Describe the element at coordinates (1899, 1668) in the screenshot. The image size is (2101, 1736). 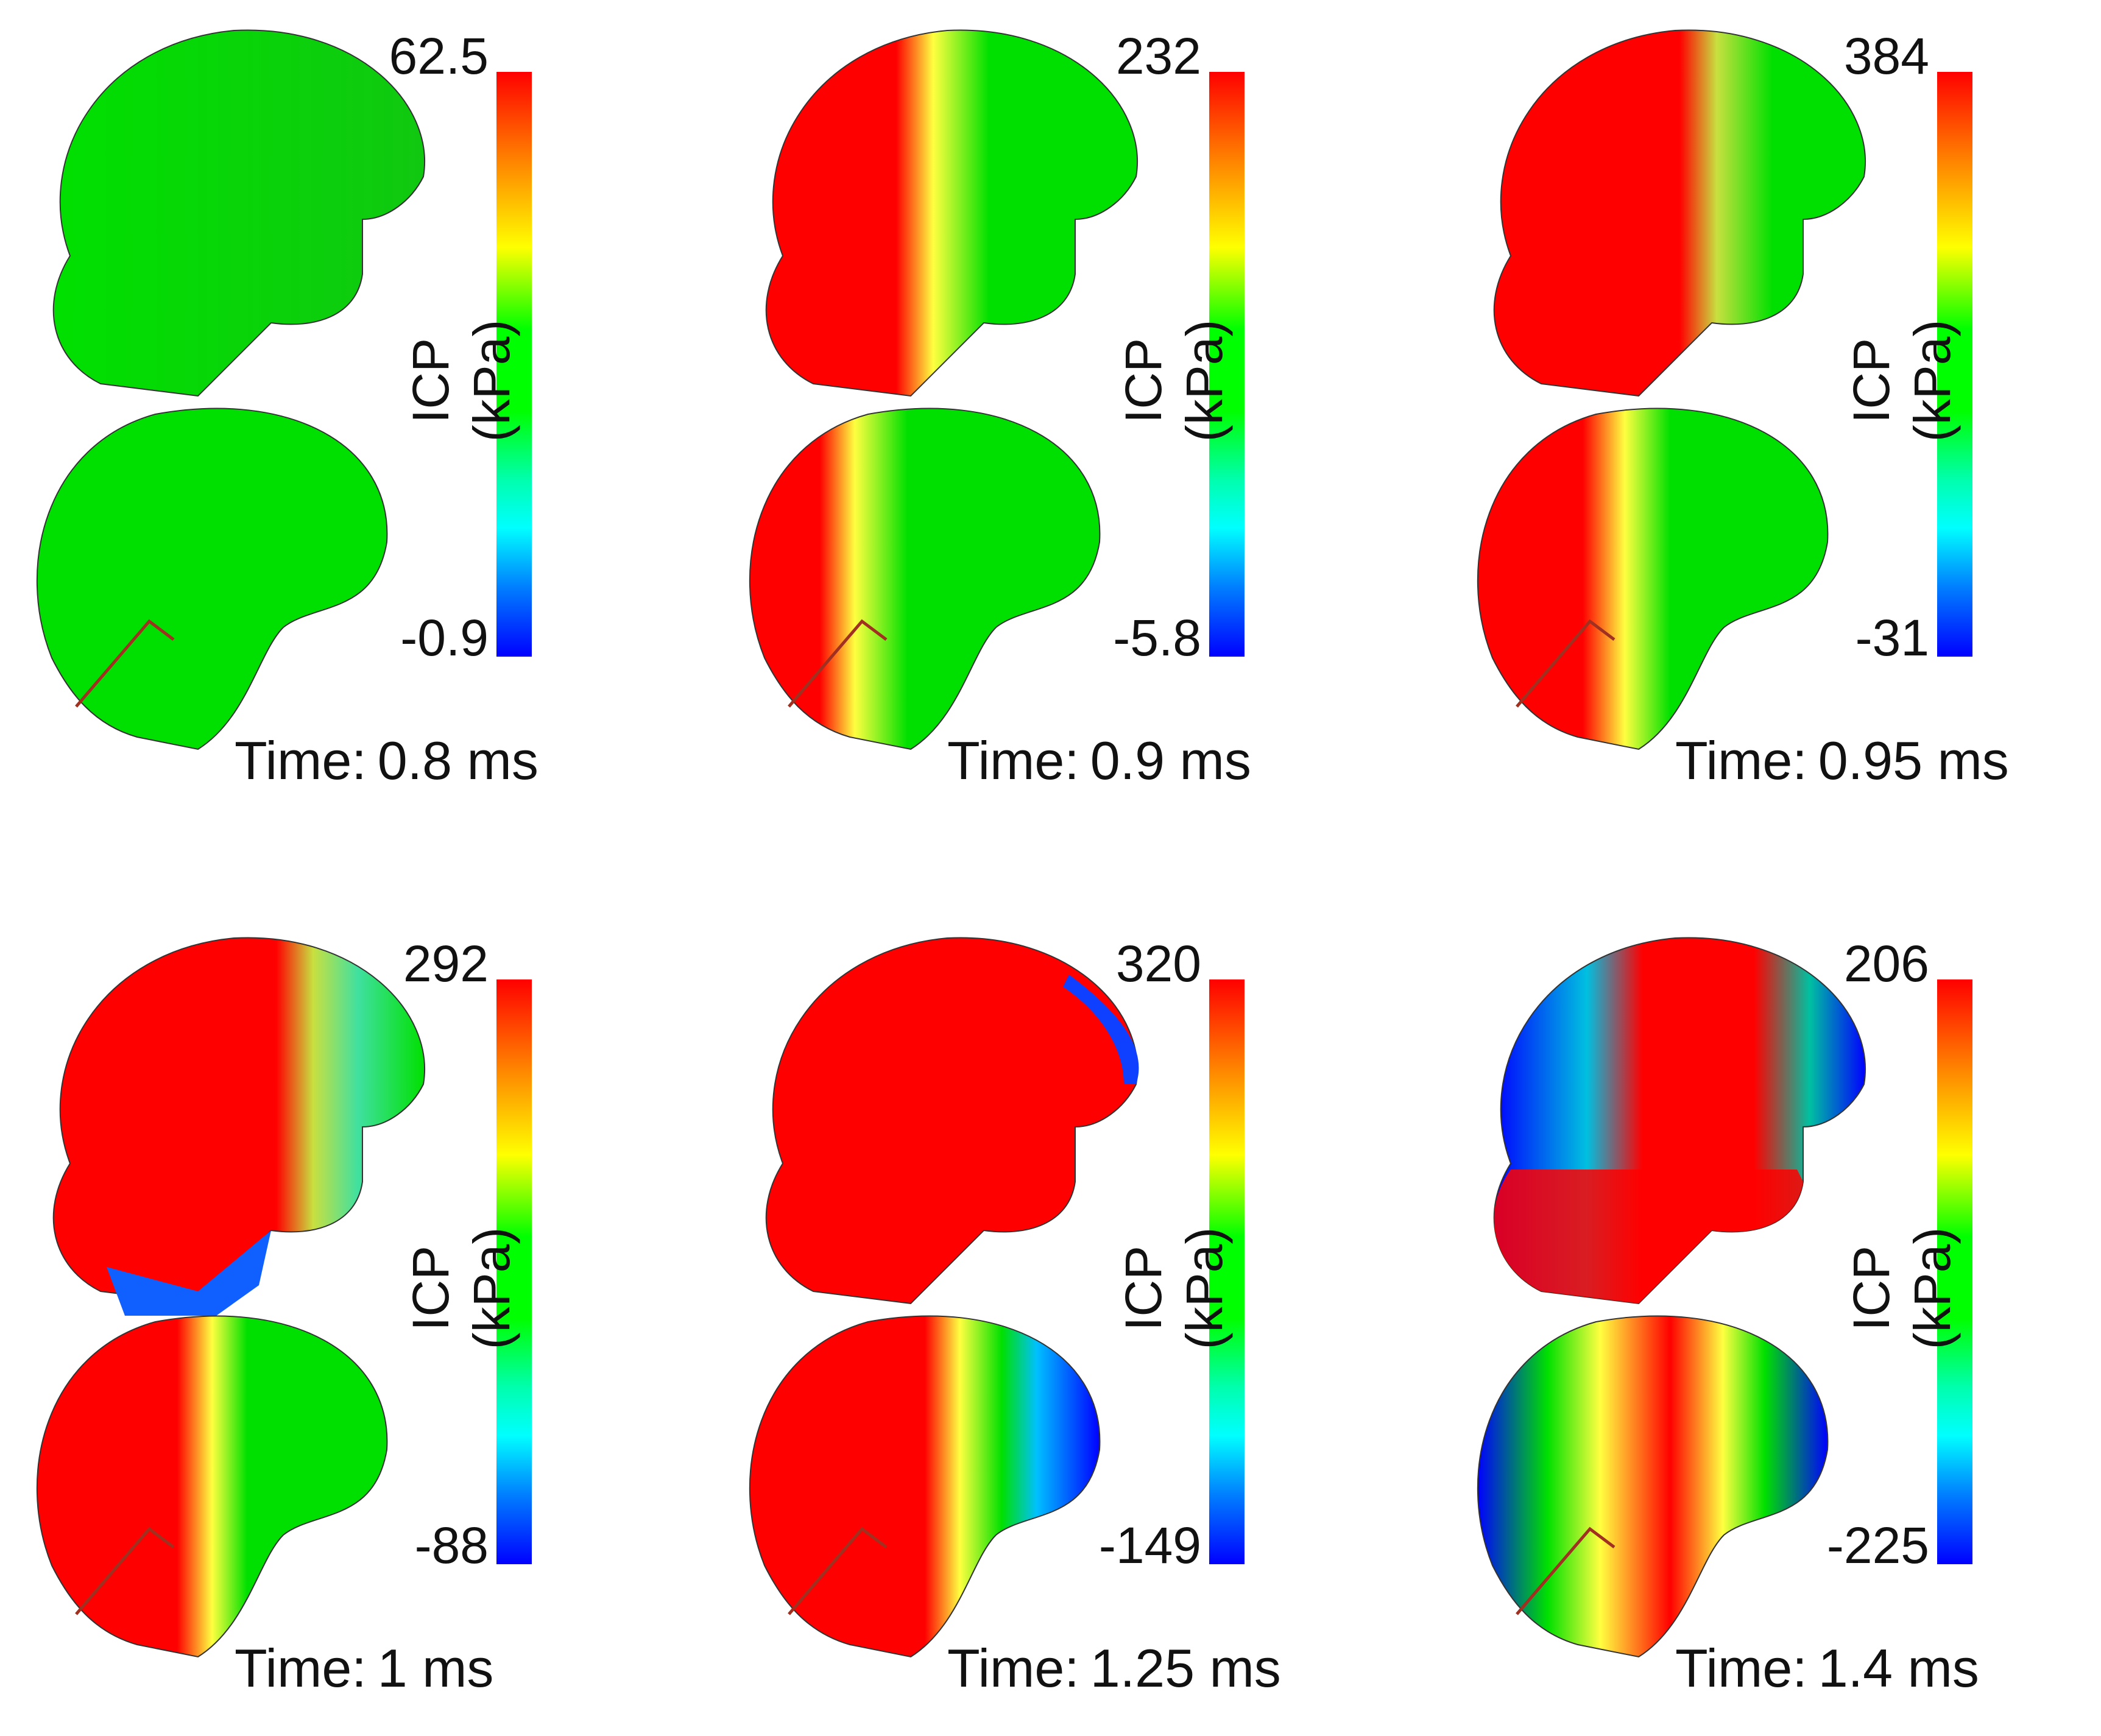
I see `time-value: 1.4 ms` at that location.